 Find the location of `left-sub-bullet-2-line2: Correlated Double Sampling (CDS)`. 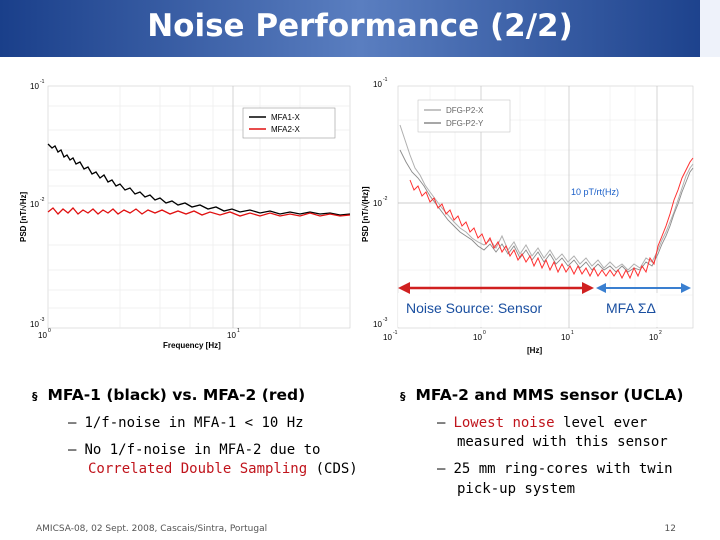

left-sub-bullet-2-line2: Correlated Double Sampling (CDS) is located at coordinates (223, 469).